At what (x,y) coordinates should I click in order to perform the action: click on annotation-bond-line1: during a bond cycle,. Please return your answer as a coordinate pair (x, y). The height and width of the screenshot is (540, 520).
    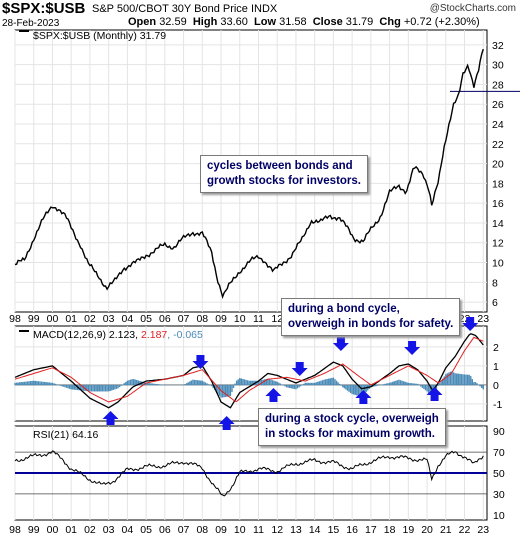
    Looking at the image, I should click on (344, 309).